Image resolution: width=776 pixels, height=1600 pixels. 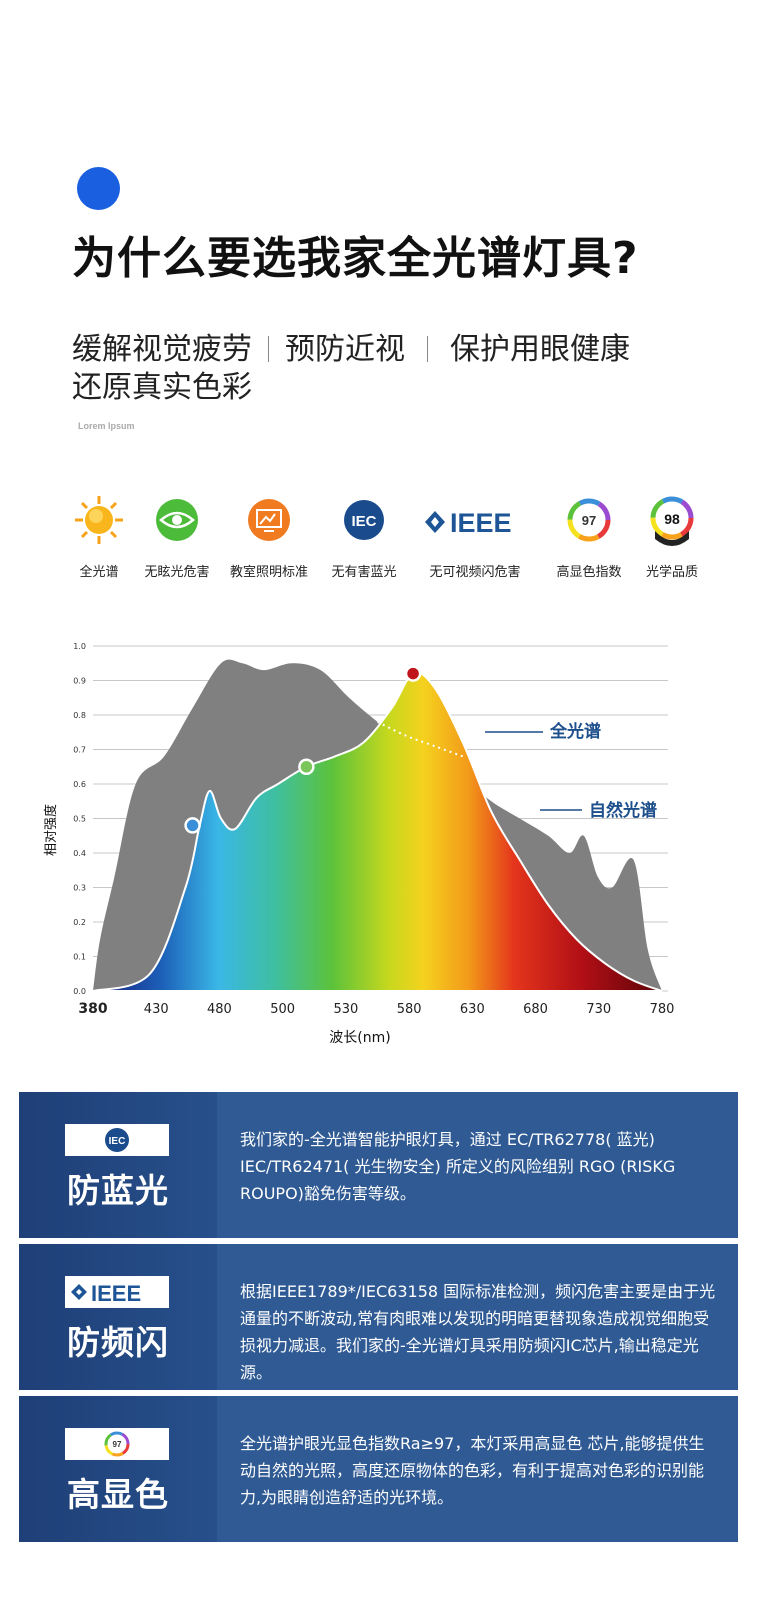 I want to click on sun-icon, so click(x=99, y=520).